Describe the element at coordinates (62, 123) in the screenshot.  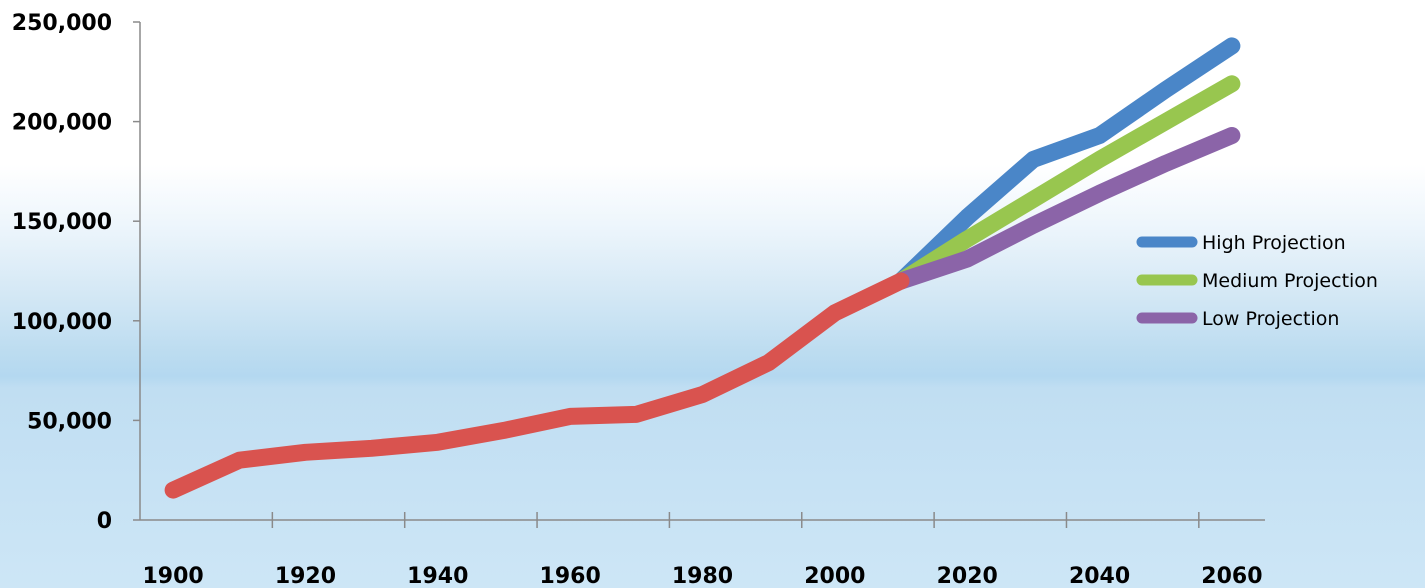
I see `y-tick-label: 200,000` at that location.